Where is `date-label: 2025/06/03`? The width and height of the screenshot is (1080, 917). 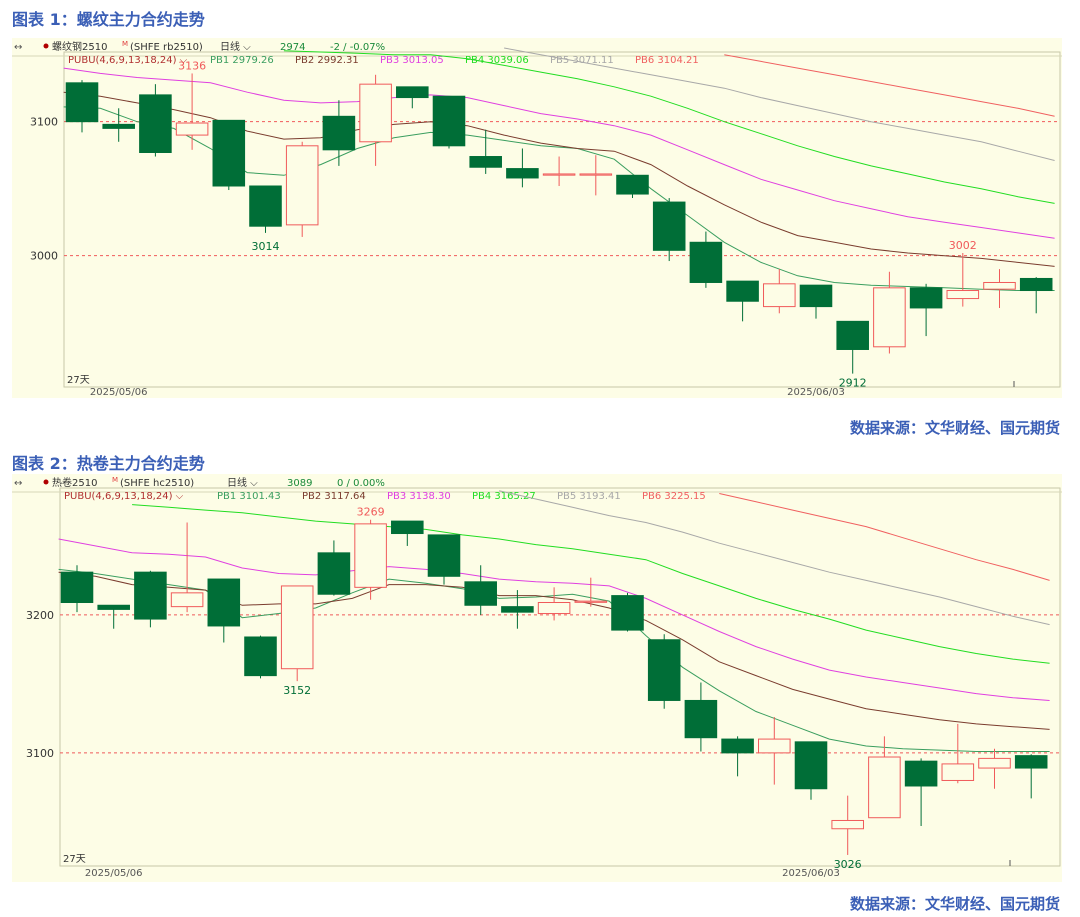
date-label: 2025/06/03 is located at coordinates (811, 873).